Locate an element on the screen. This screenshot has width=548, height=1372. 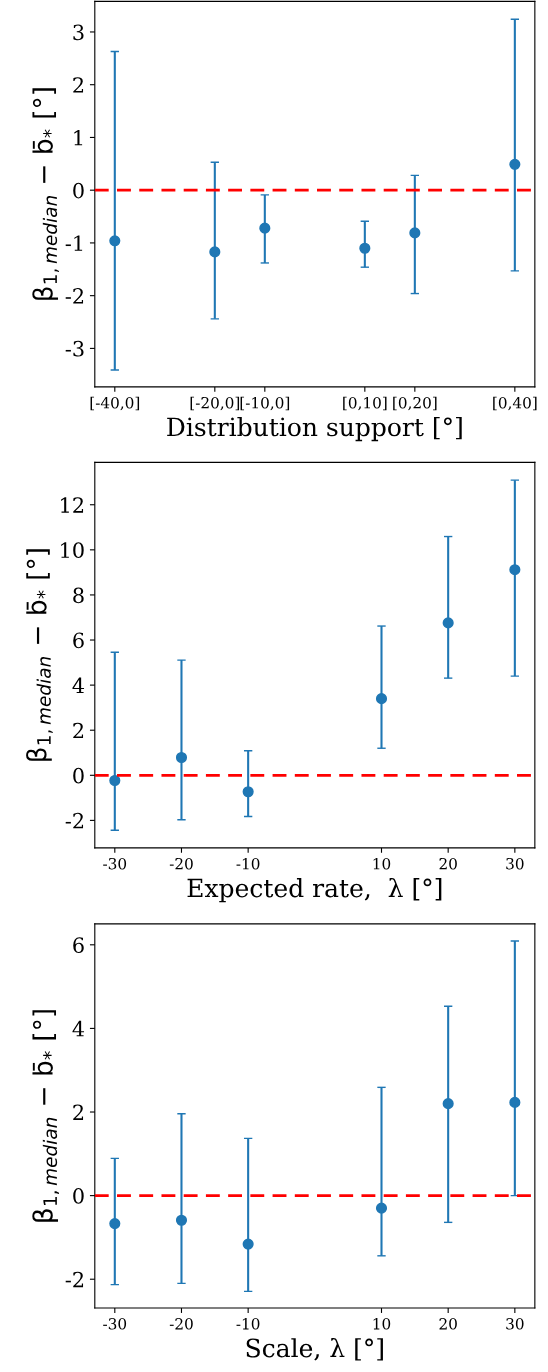
x-tick-label: [-10,0] is located at coordinates (265, 403).